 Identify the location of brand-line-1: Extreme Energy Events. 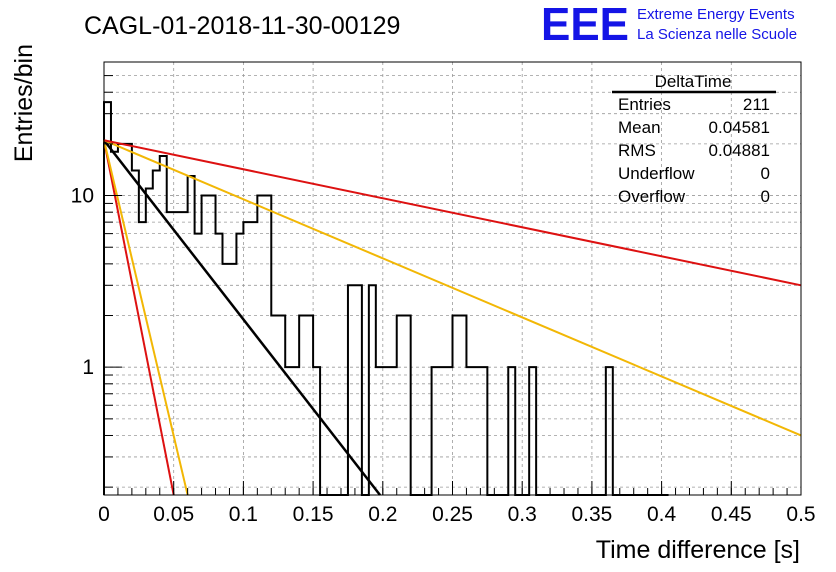
(716, 14).